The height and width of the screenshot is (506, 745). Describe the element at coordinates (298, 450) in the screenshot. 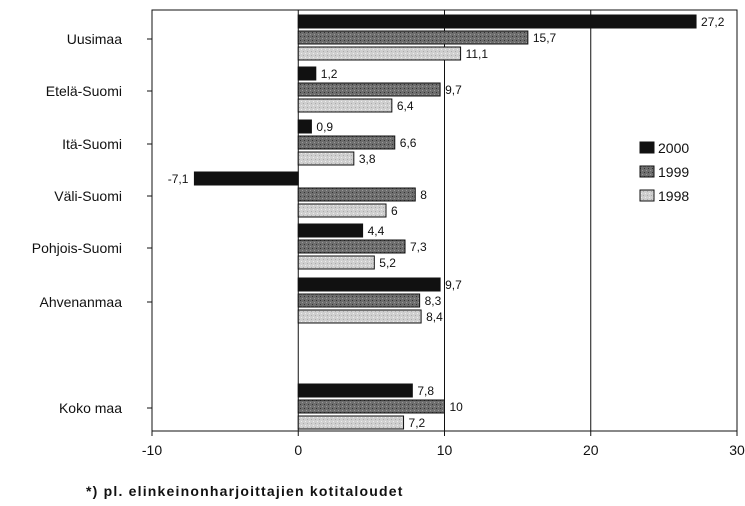

I see `x-tick-label: 0` at that location.